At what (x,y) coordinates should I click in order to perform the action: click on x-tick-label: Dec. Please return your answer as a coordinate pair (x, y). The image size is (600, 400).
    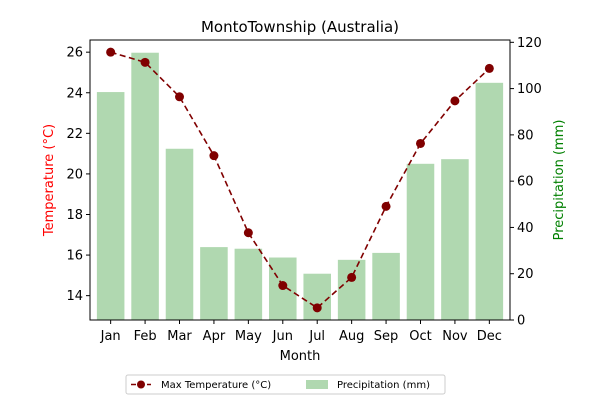
    Looking at the image, I should click on (489, 336).